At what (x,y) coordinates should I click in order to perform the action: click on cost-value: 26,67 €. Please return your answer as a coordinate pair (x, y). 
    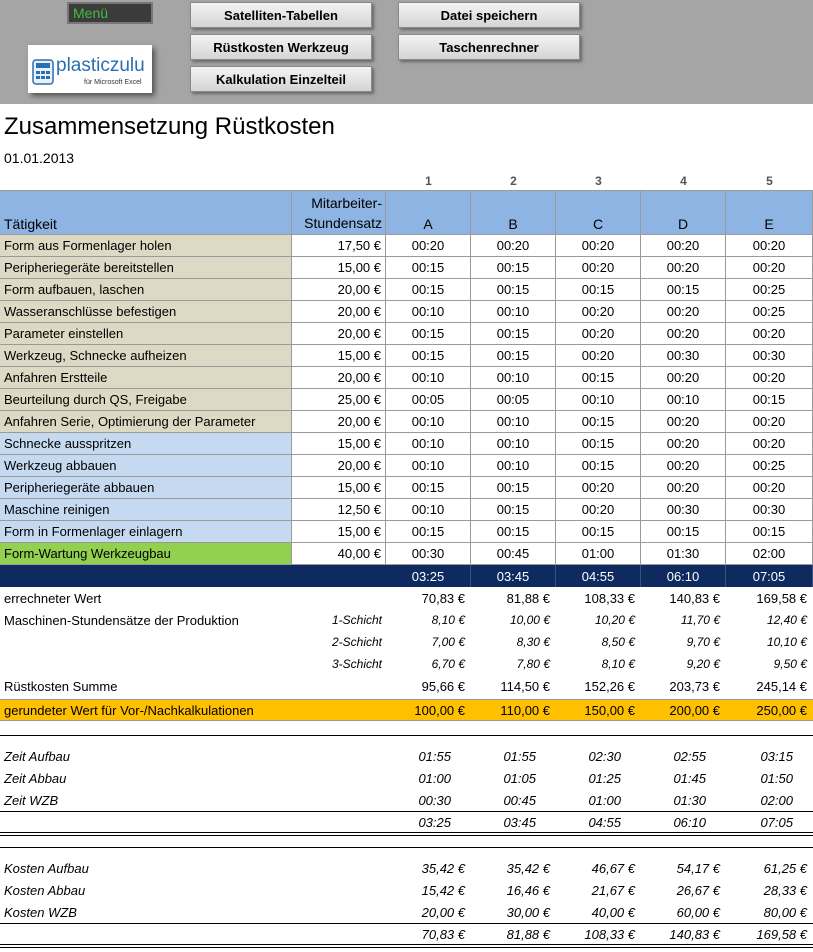
    Looking at the image, I should click on (698, 890).